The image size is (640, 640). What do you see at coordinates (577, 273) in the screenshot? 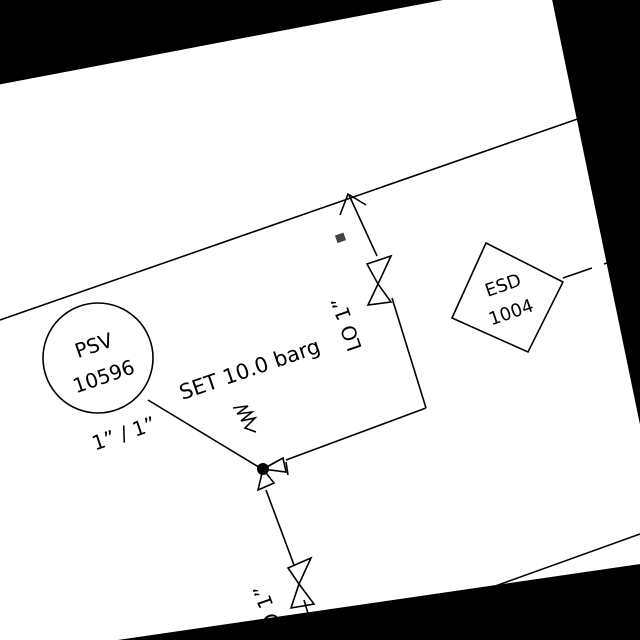
I see `esd-signal-line` at bounding box center [577, 273].